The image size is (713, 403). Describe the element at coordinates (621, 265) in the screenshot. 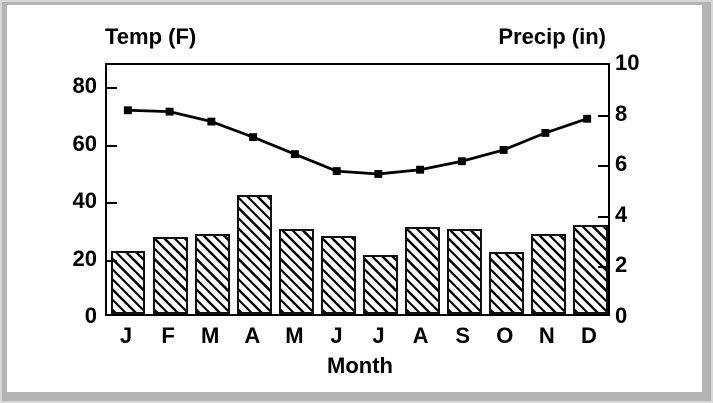

I see `right-axis-tick-label: 2` at that location.